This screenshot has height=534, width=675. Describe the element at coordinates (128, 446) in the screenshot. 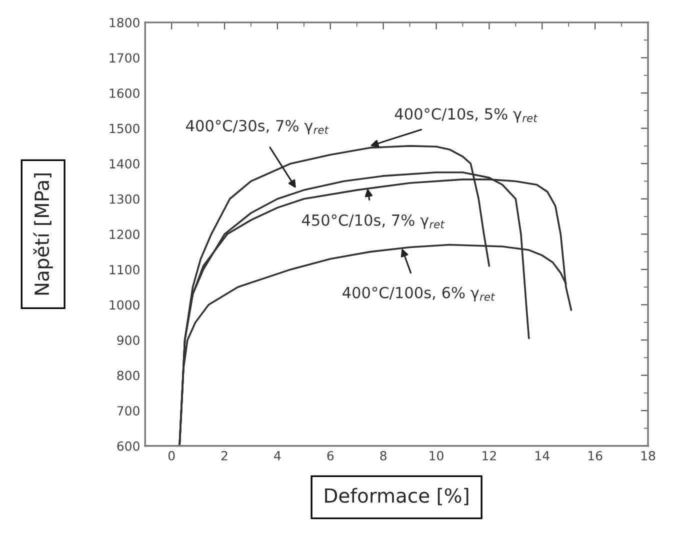

I see `y-tick-label: 600` at that location.